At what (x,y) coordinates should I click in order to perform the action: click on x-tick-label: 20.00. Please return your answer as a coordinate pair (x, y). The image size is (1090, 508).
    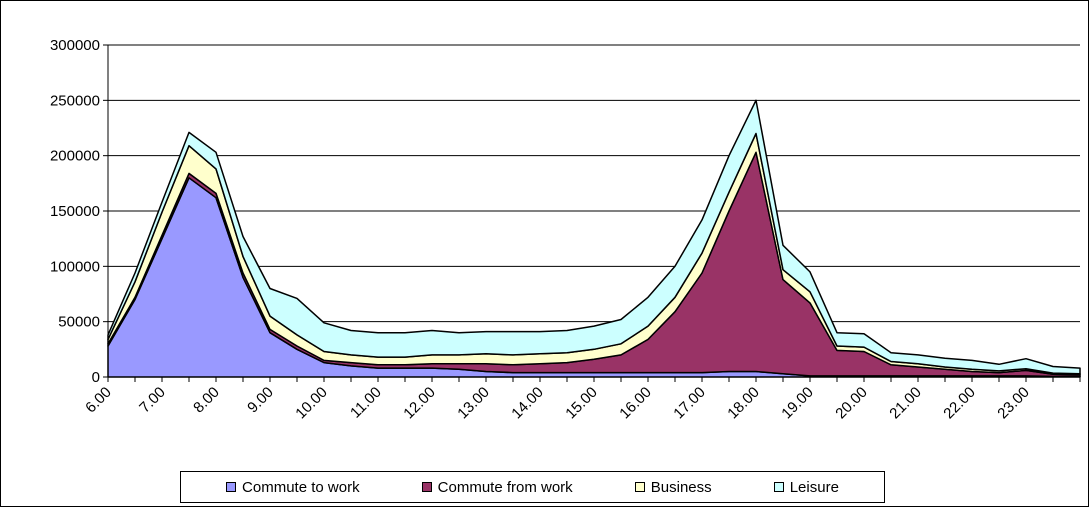
    Looking at the image, I should click on (851, 403).